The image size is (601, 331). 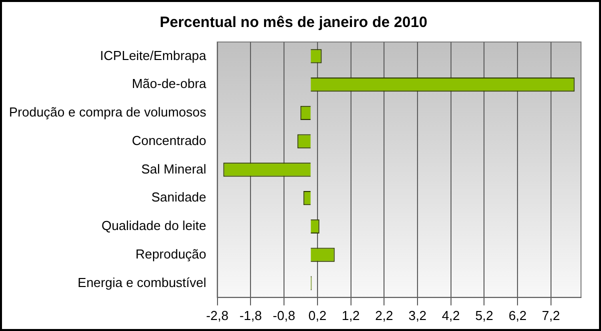 What do you see at coordinates (154, 55) in the screenshot?
I see `y-tick-label: ICPLeite/Embrapa` at bounding box center [154, 55].